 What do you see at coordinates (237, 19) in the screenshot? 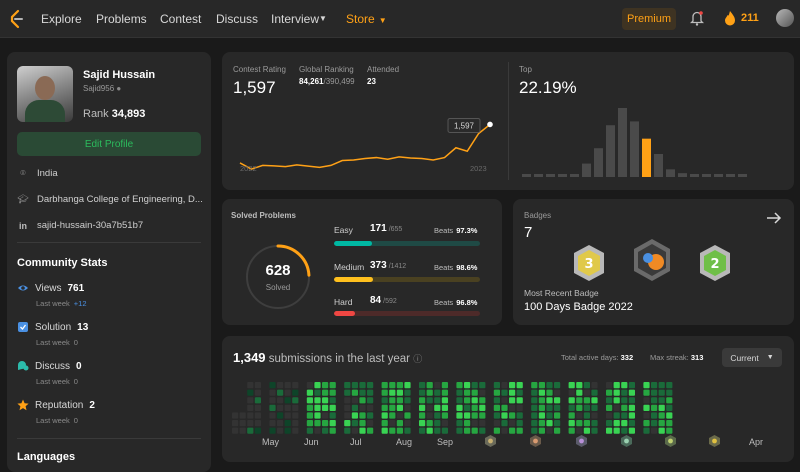
I see `nav-discuss: Discuss` at bounding box center [237, 19].